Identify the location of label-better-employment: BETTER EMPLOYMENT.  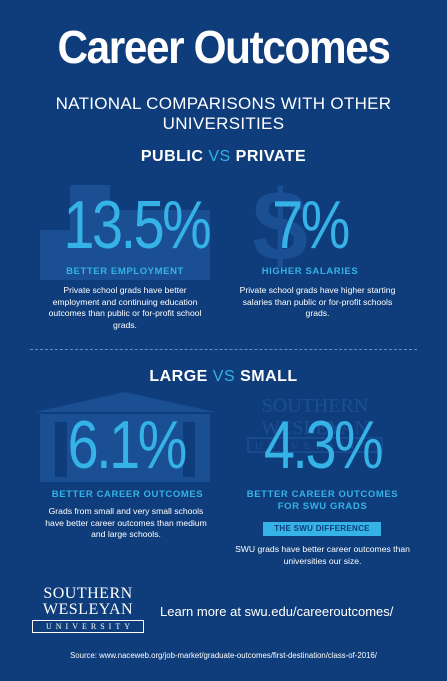
(125, 271).